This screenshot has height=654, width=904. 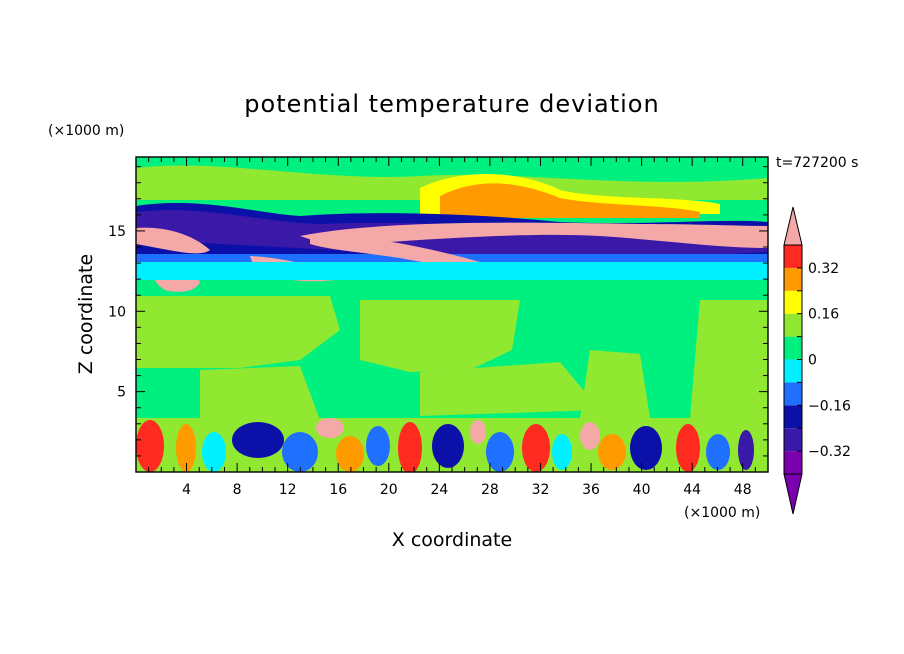 What do you see at coordinates (829, 406) in the screenshot?
I see `colorbar-label: −0.16` at bounding box center [829, 406].